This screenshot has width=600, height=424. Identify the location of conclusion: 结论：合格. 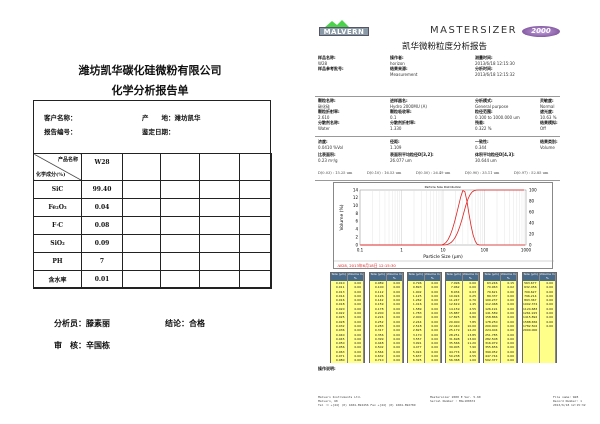
(185, 323).